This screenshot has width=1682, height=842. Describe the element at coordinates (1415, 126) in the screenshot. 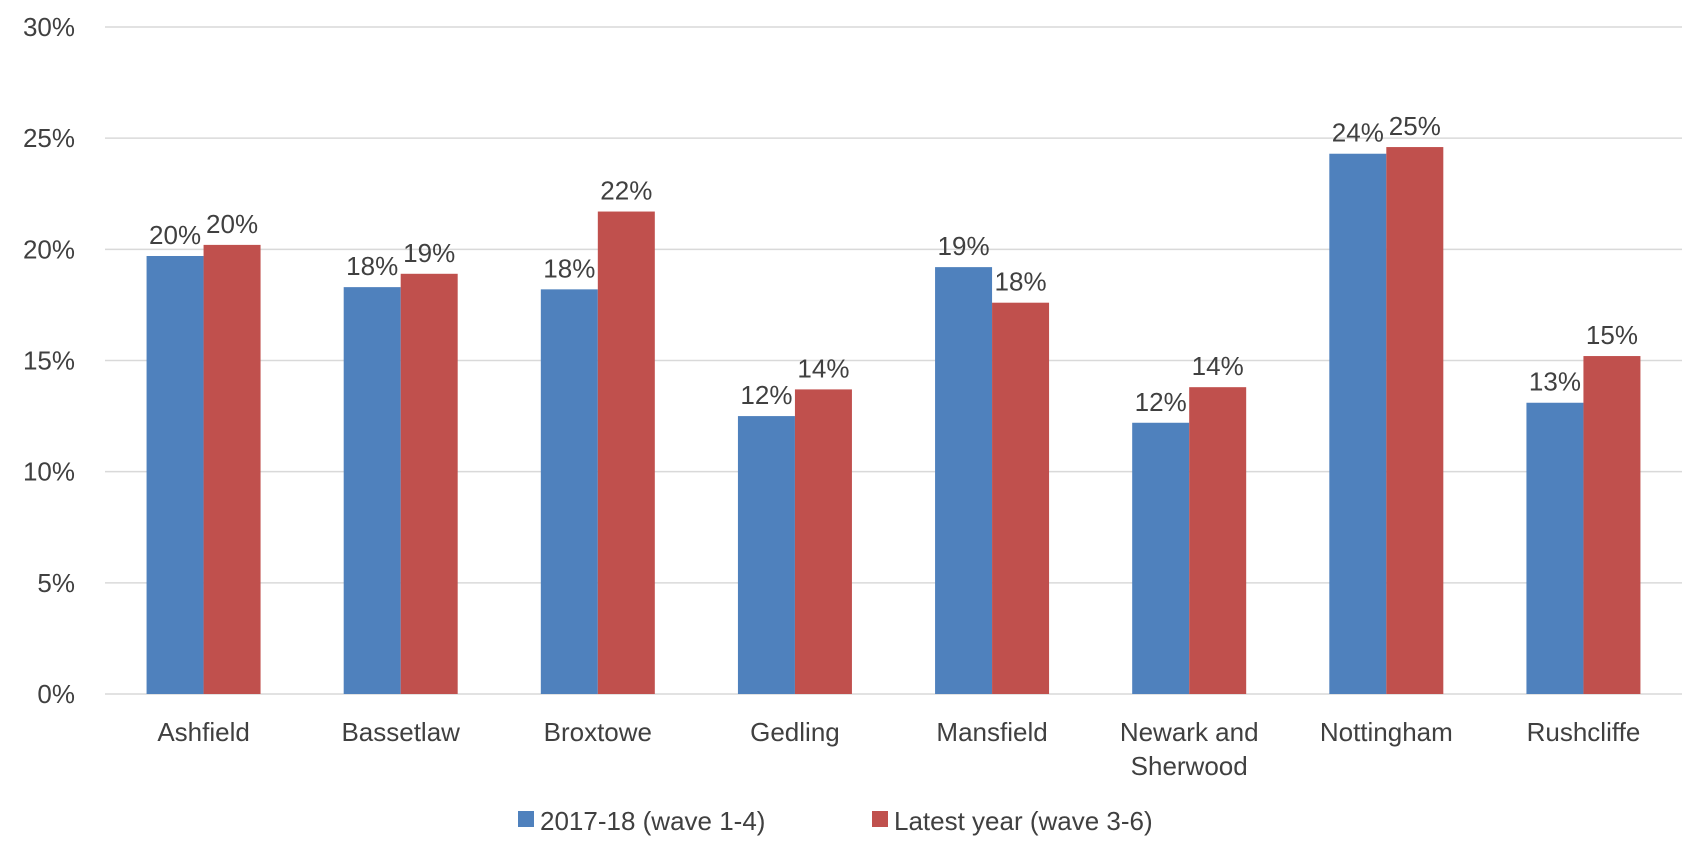

I see `data-label: 25%` at that location.